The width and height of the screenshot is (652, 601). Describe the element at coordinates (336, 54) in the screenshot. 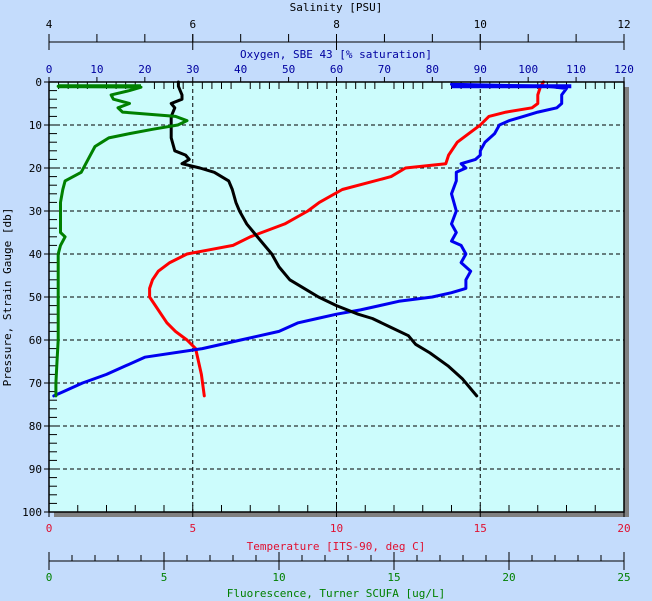

I see `oxygen-axis-title: Oxygen, SBE 43 [% saturation]` at that location.